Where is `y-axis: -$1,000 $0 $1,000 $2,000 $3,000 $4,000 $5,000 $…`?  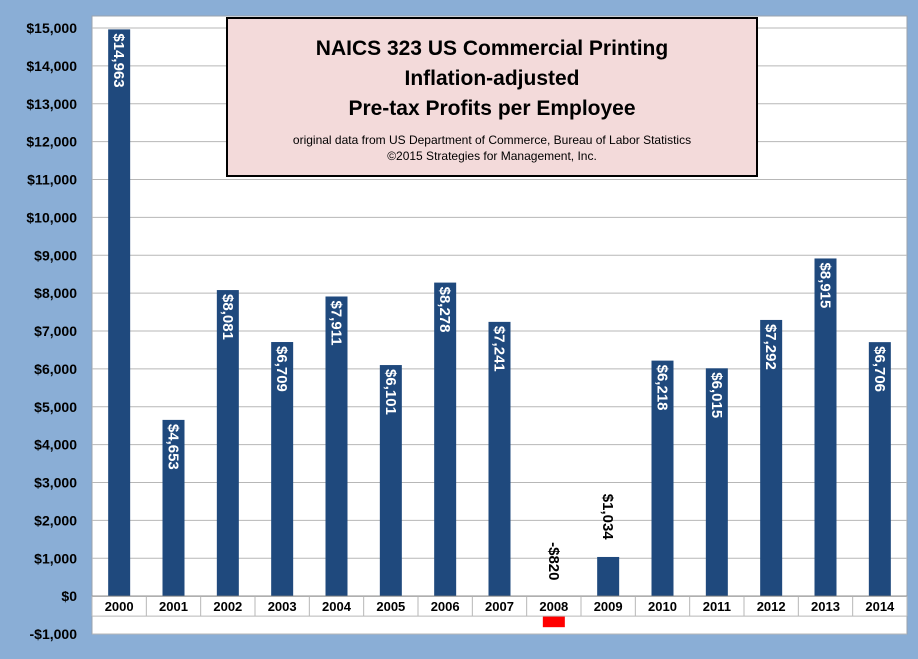
y-axis: -$1,000 $0 $1,000 $2,000 $3,000 $4,000 $5,000 $… is located at coordinates (51, 331).